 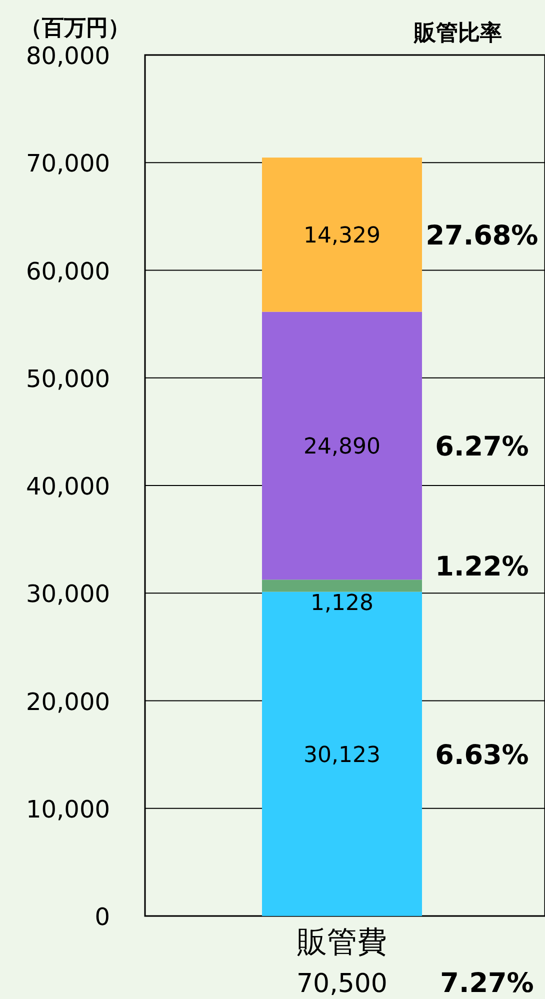 I want to click on annotation: 6.27%, so click(x=482, y=447).